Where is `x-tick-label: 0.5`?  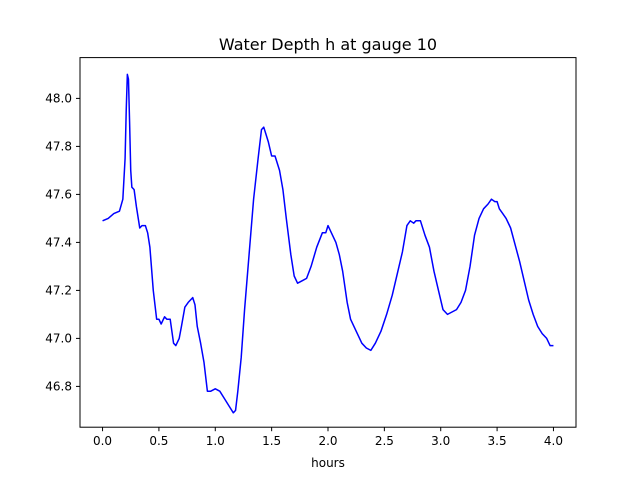 x-tick-label: 0.5 is located at coordinates (158, 441).